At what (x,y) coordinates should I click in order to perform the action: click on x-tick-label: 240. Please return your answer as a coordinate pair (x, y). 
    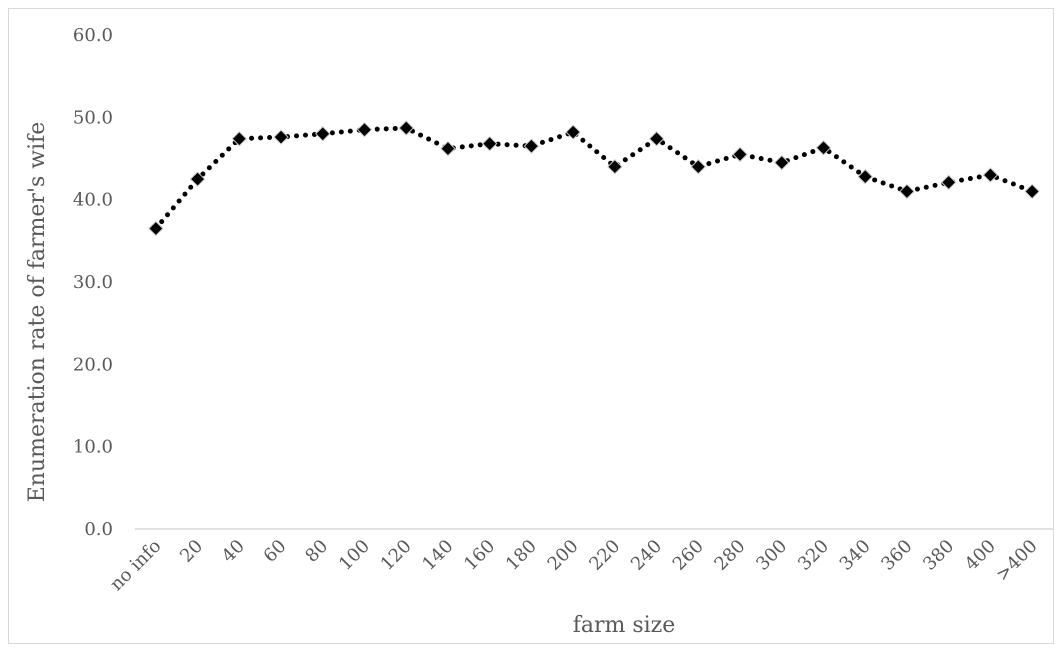
    Looking at the image, I should click on (646, 555).